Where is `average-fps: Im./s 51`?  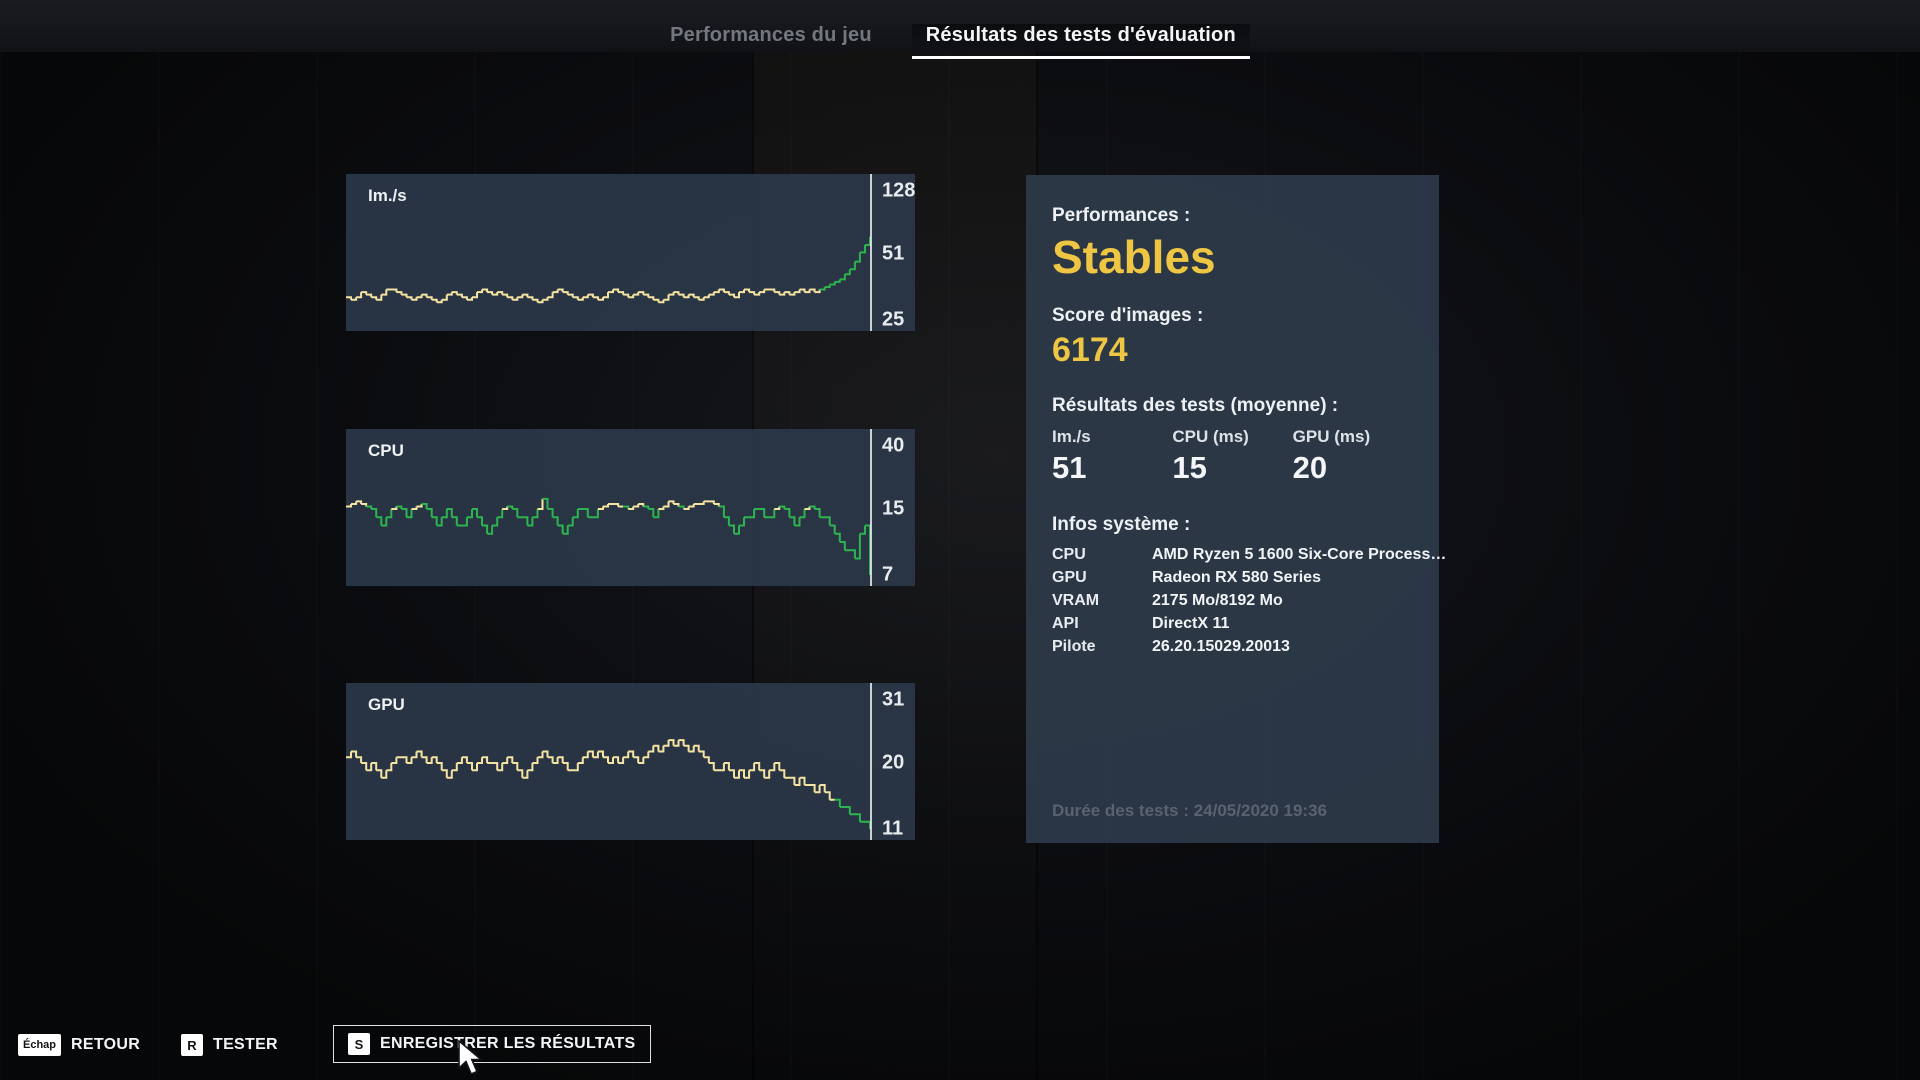 average-fps: Im./s 51 is located at coordinates (1112, 456).